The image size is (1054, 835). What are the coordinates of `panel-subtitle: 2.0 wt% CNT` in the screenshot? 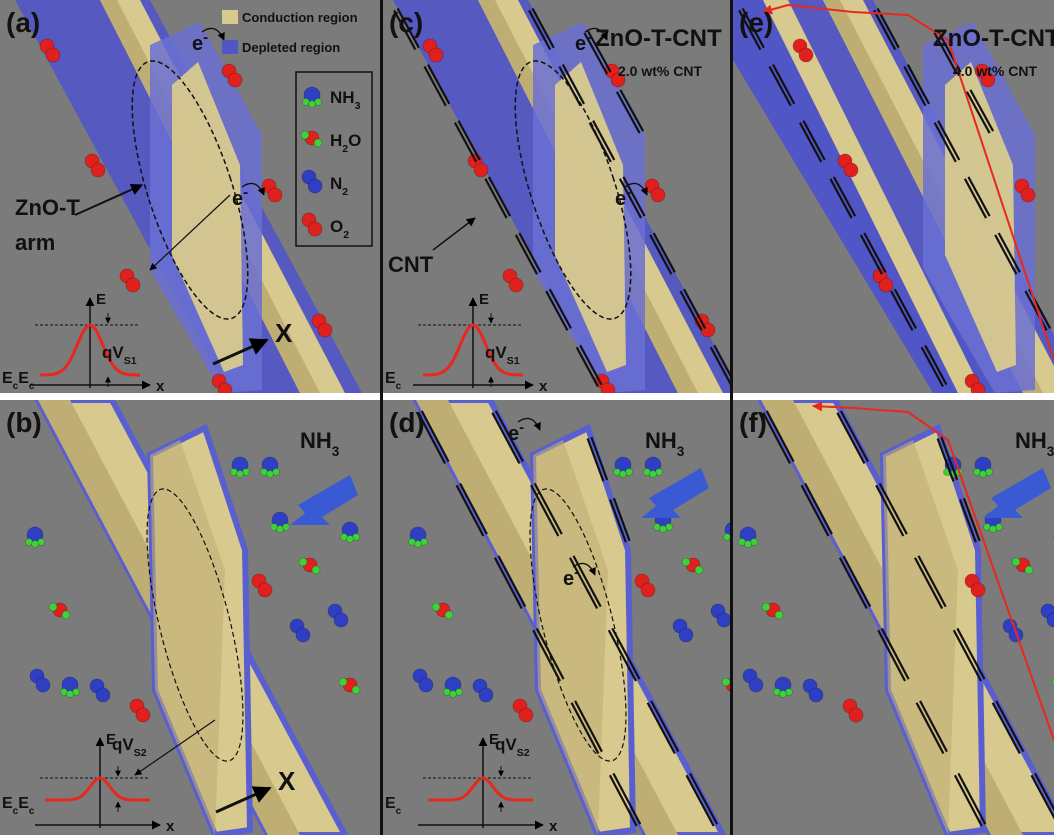 It's located at (660, 71).